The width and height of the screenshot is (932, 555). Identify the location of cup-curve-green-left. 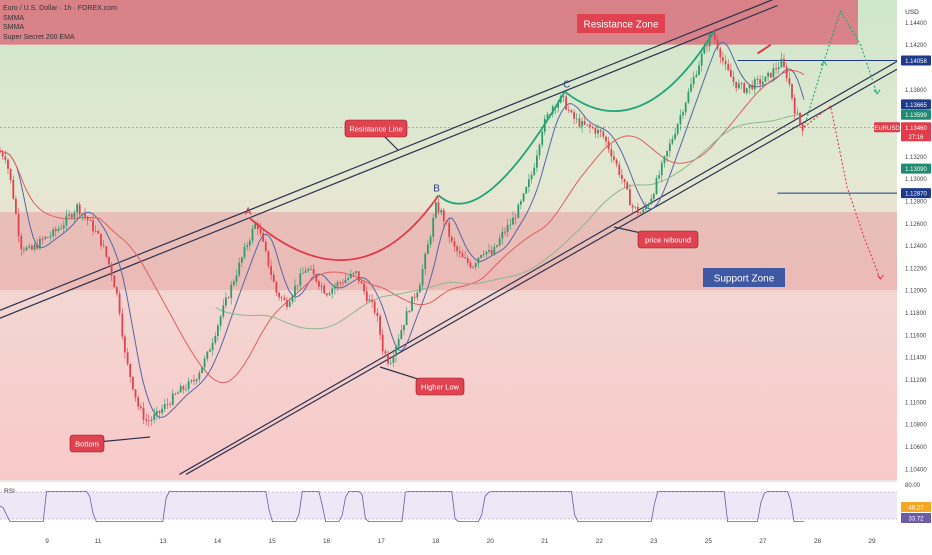
(501, 148).